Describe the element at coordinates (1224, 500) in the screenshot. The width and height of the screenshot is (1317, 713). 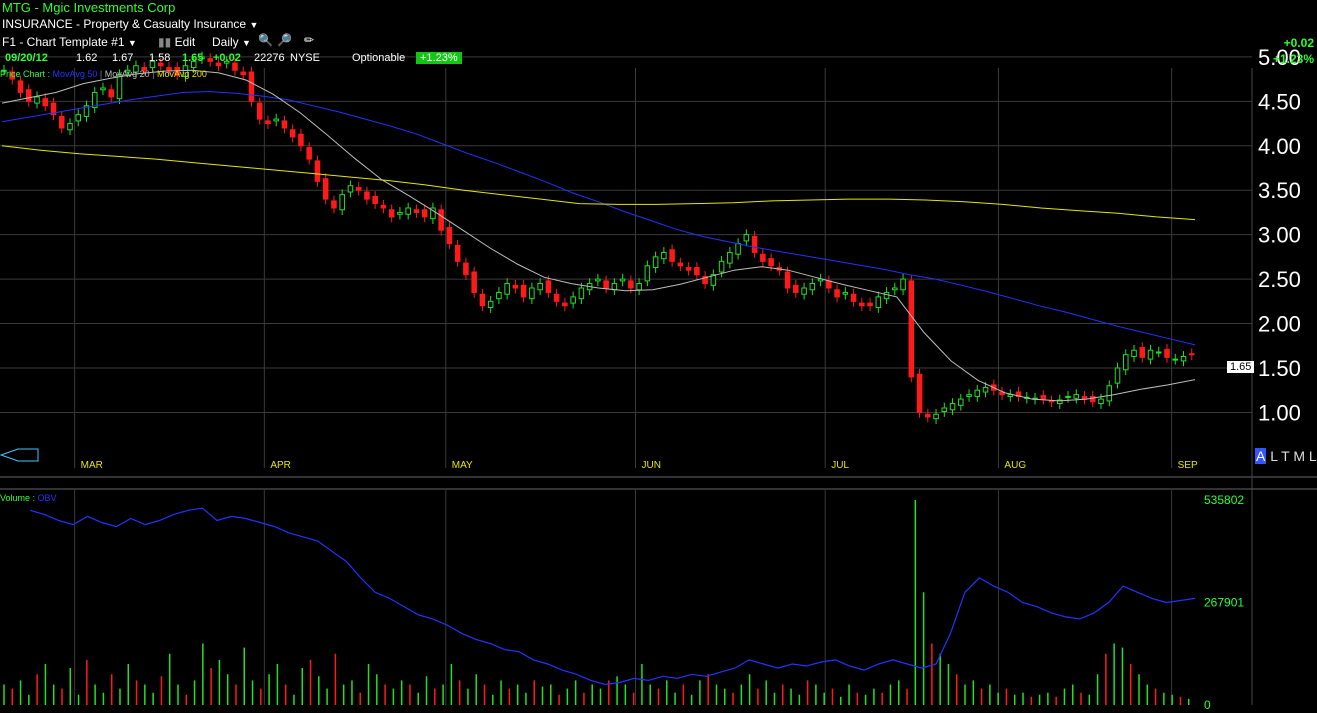
I see `volume-tick-label: 535802` at that location.